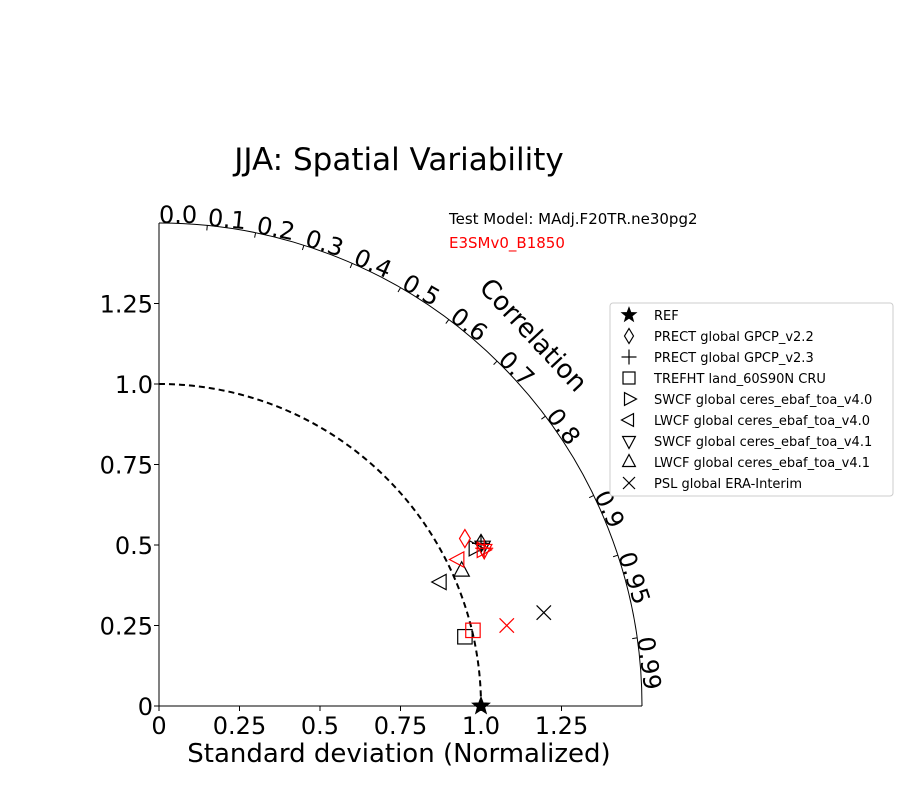 This screenshot has height=800, width=900. What do you see at coordinates (239, 726) in the screenshot?
I see `x-tick-label: 0.25` at bounding box center [239, 726].